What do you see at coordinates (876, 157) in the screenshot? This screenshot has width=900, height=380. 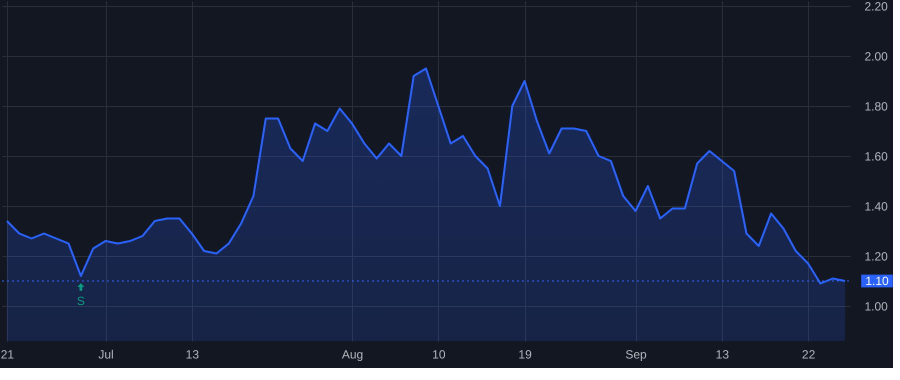 I see `y-tick-label: 1.60` at bounding box center [876, 157].